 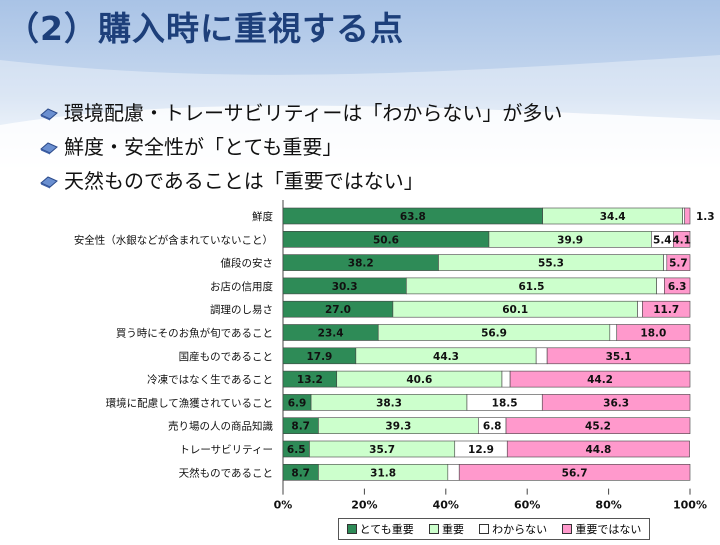 I want to click on data-label: 11.7, so click(x=666, y=310).